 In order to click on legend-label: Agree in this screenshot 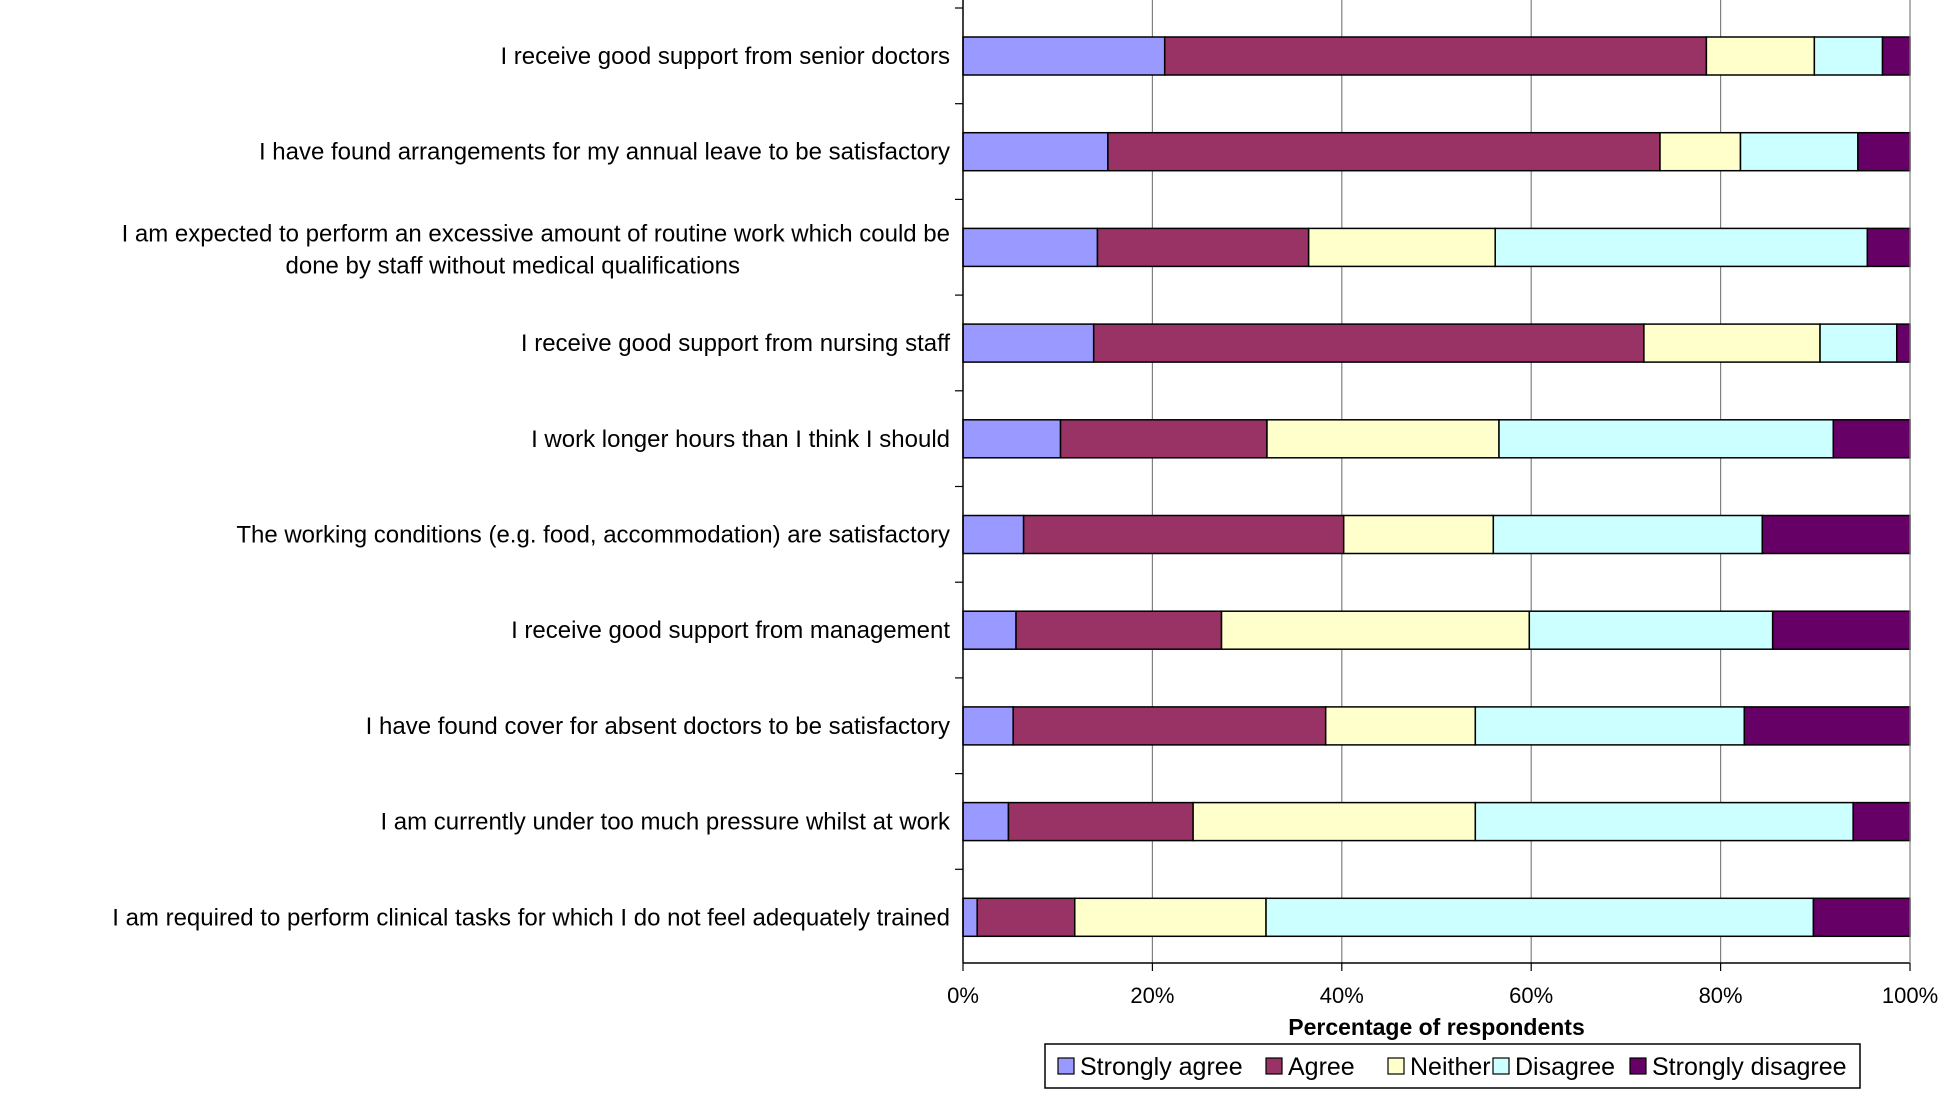, I will do `click(1321, 1067)`.